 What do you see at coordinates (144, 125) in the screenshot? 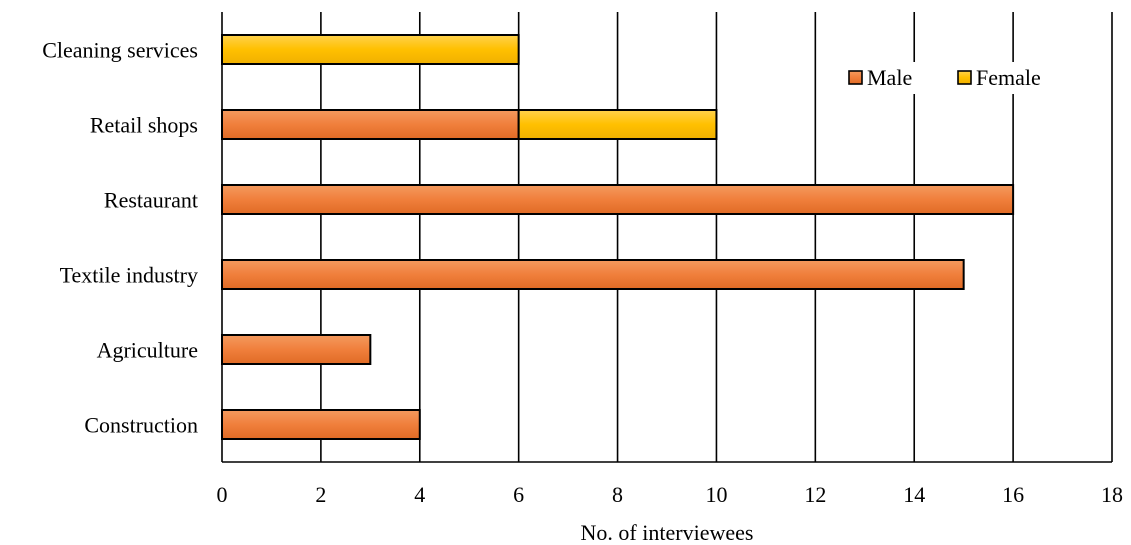
I see `category-label: Retail shops` at bounding box center [144, 125].